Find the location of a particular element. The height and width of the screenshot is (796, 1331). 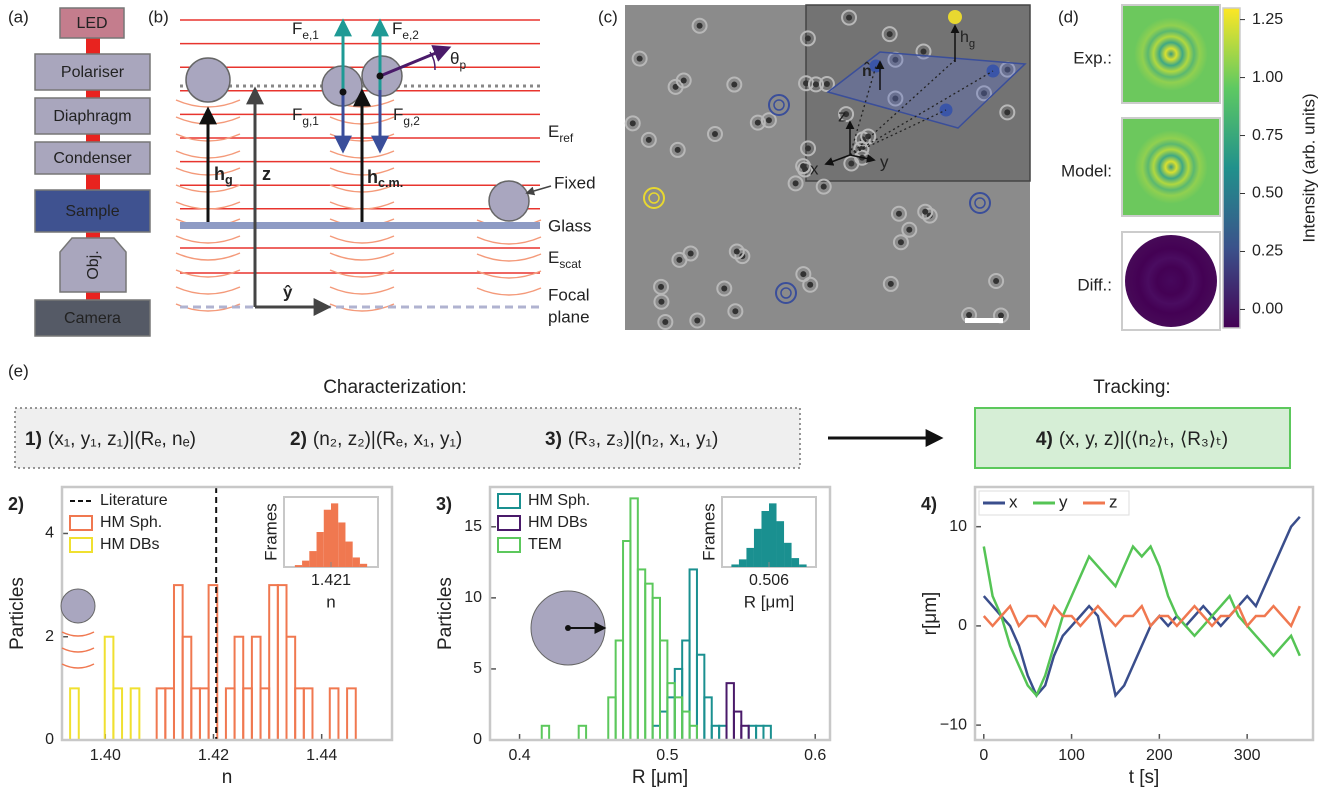

x-tick-label: 1.40 is located at coordinates (105, 755).